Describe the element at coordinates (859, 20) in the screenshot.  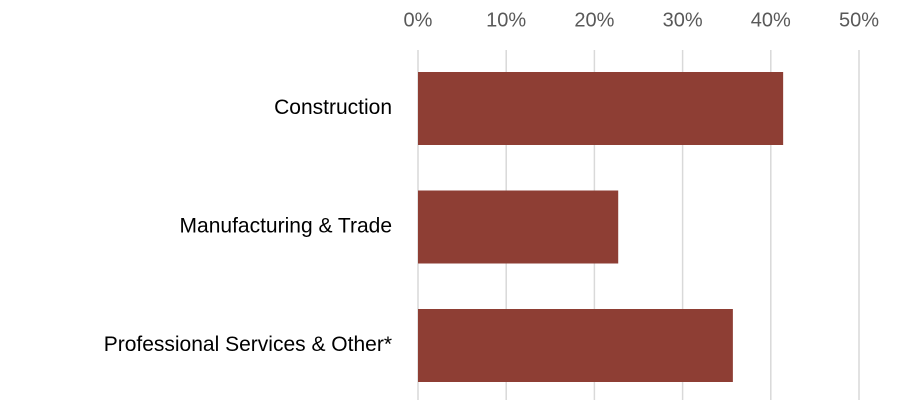
I see `x-tick-label: 50%` at that location.